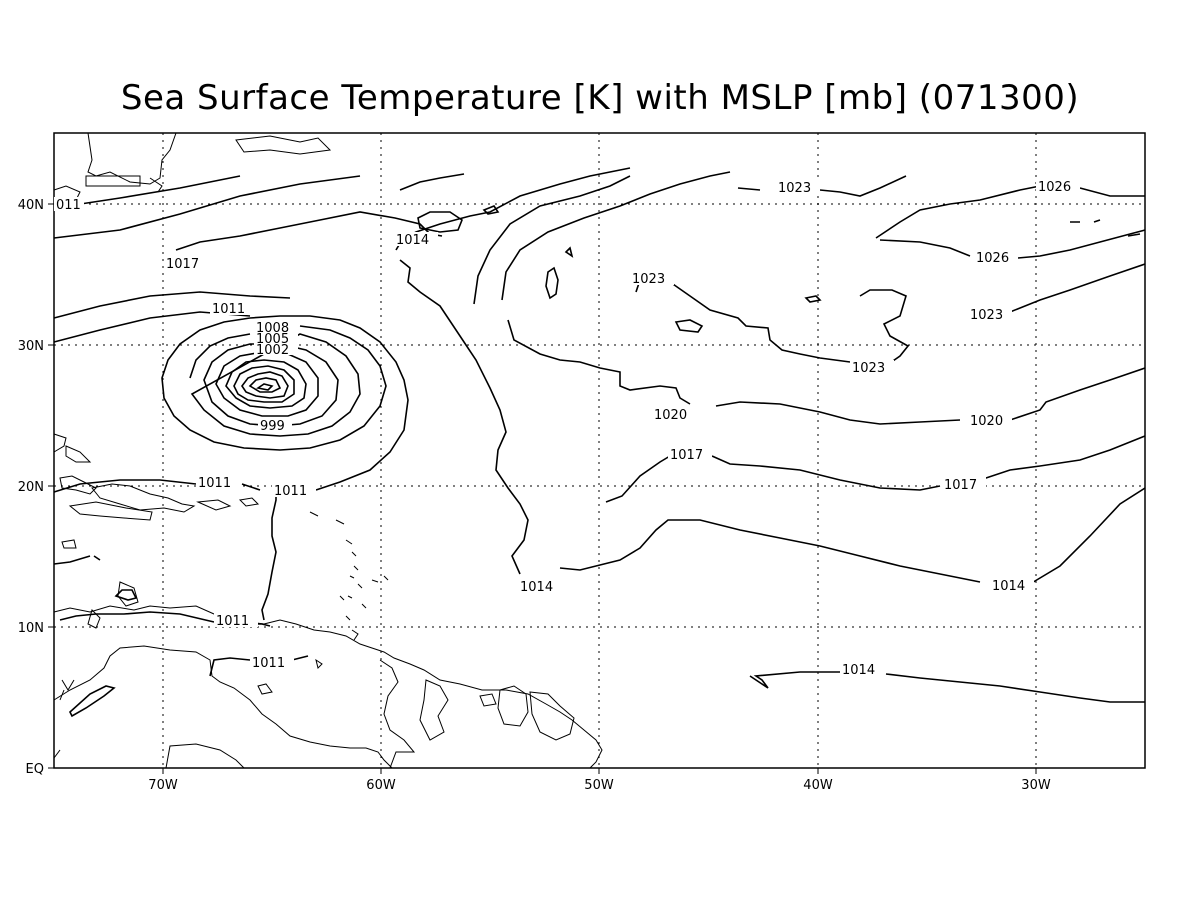  What do you see at coordinates (31, 205) in the screenshot?
I see `y-tick-label: 40N` at bounding box center [31, 205].